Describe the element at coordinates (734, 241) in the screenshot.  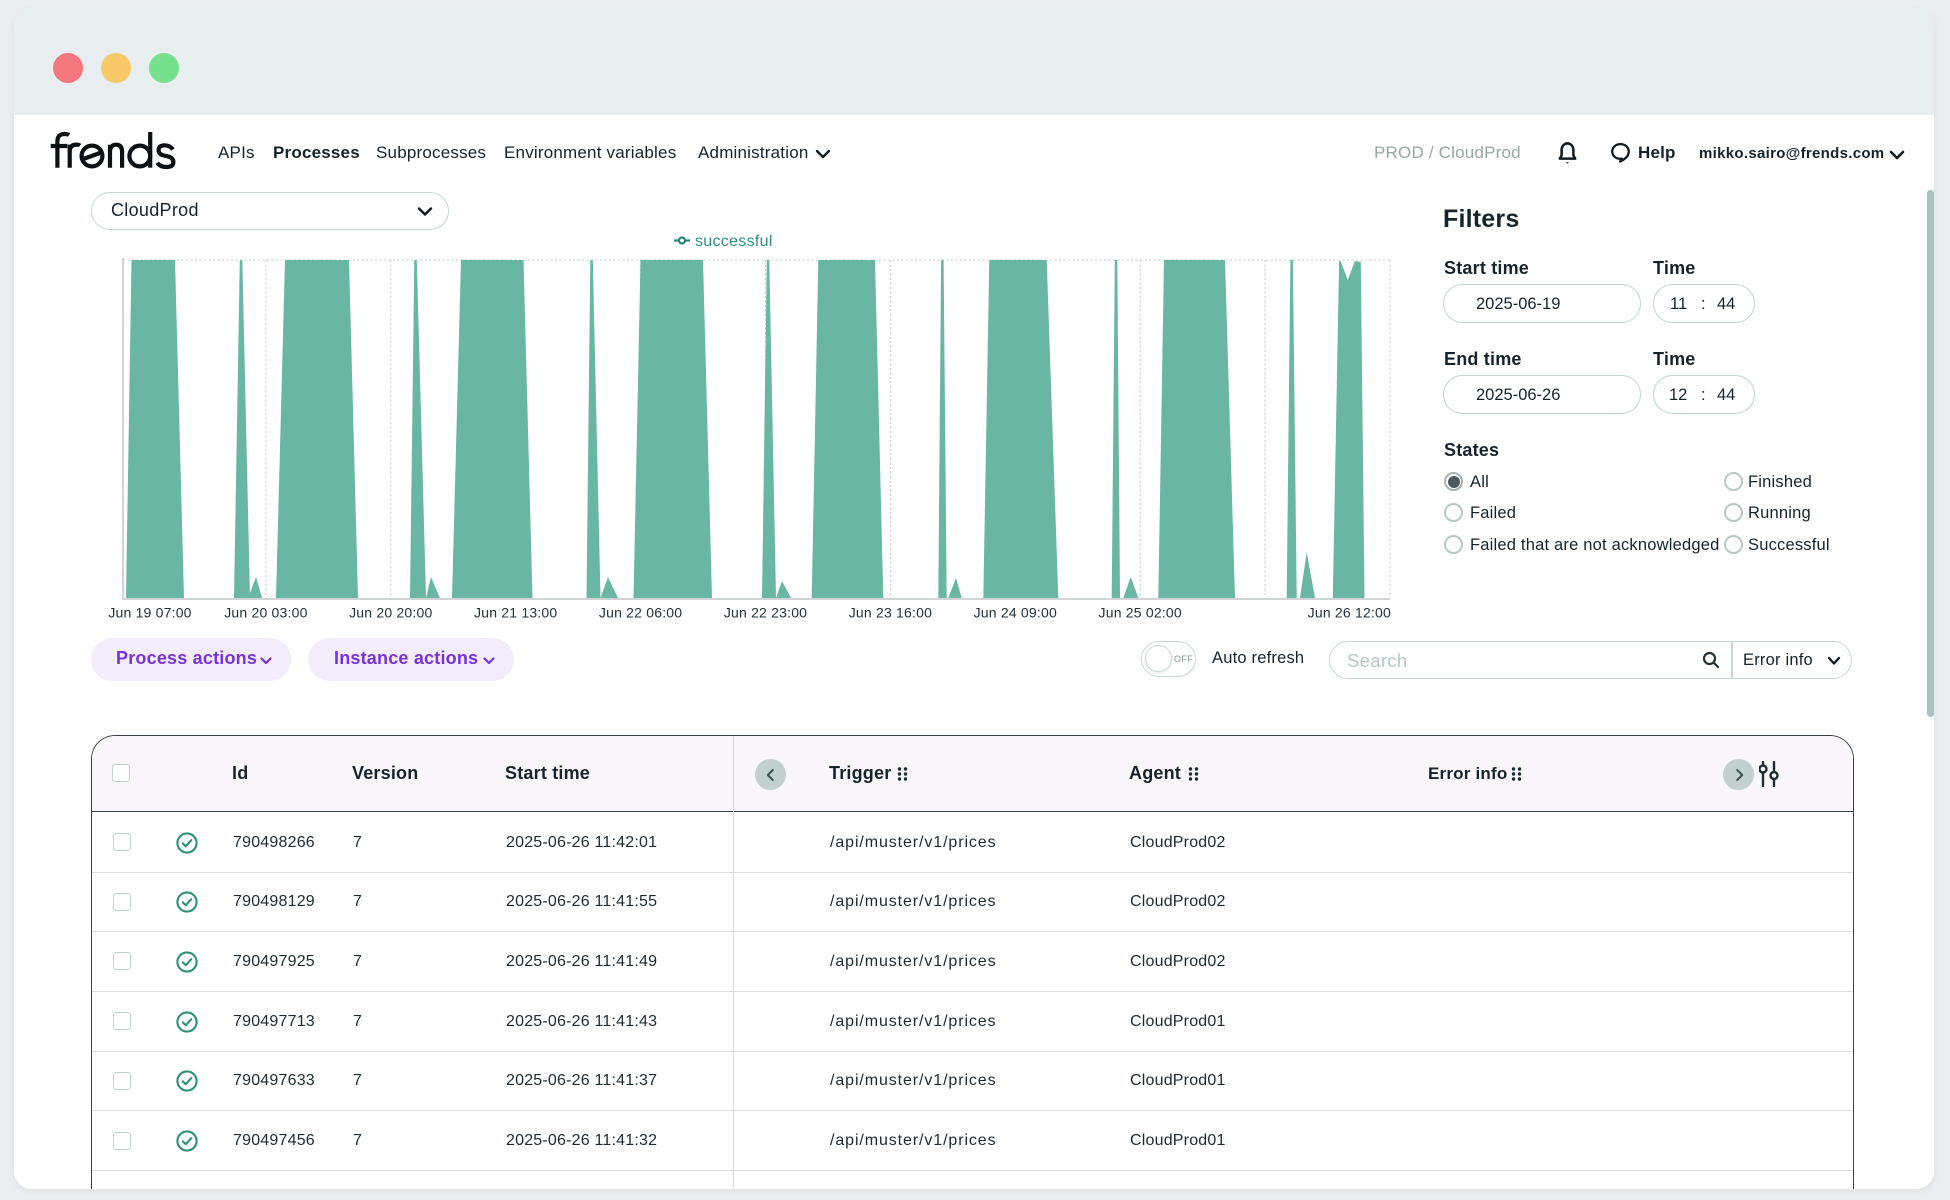
I see `svg-text: successful` at that location.